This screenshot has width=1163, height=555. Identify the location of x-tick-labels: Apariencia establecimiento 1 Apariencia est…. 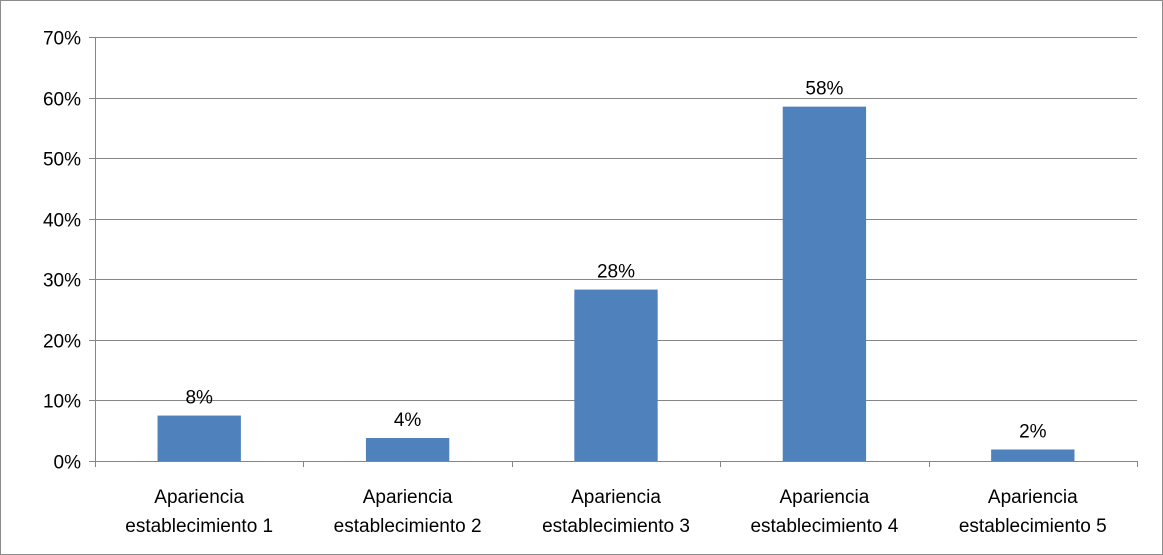
(615, 512).